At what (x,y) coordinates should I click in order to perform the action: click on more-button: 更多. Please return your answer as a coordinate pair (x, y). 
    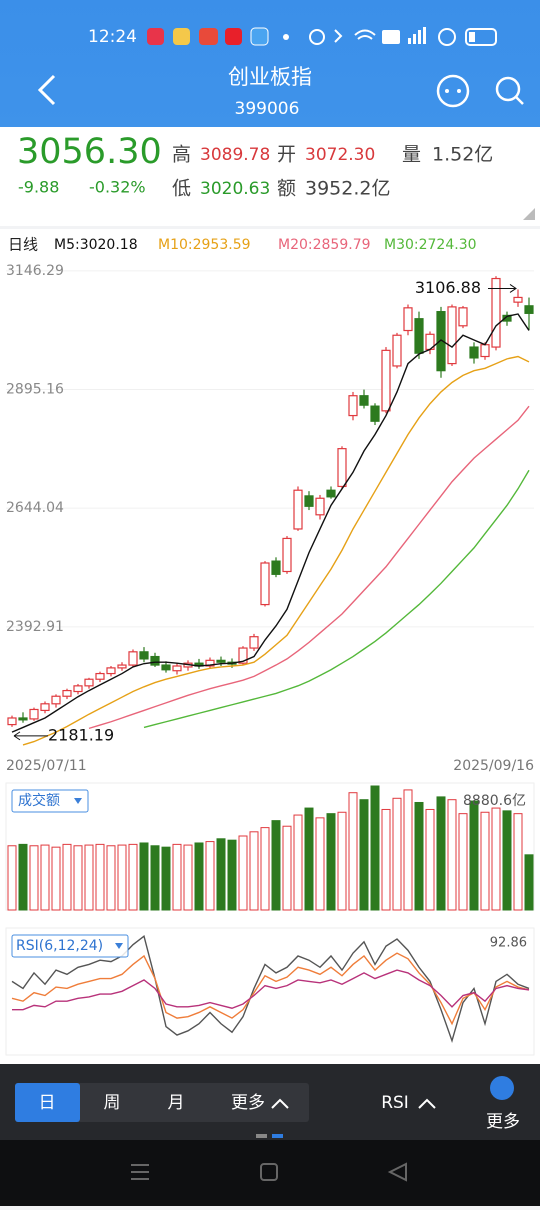
    Looking at the image, I should click on (503, 1122).